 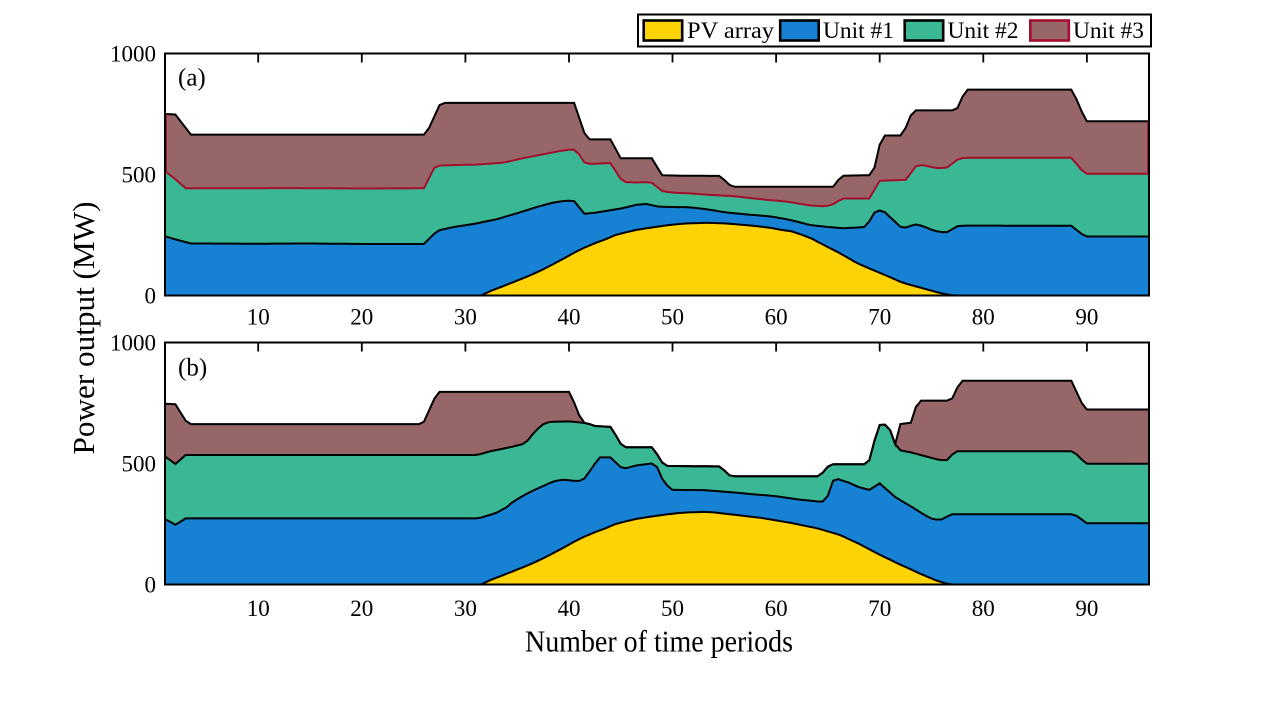 I want to click on svg-text: Unit #3, so click(x=1108, y=30).